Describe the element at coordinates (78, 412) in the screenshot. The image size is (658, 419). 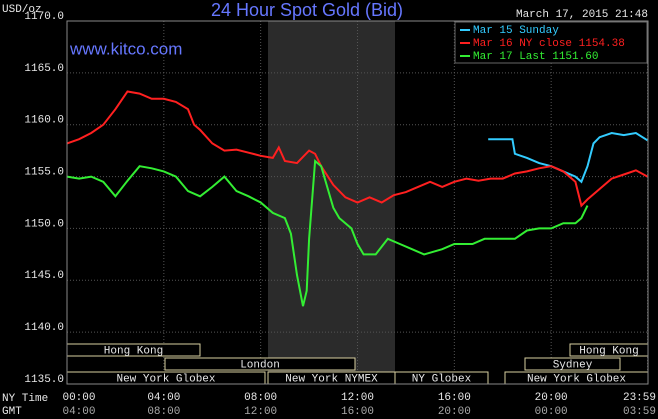
I see `x-tick-label-gmt: 04:00` at that location.